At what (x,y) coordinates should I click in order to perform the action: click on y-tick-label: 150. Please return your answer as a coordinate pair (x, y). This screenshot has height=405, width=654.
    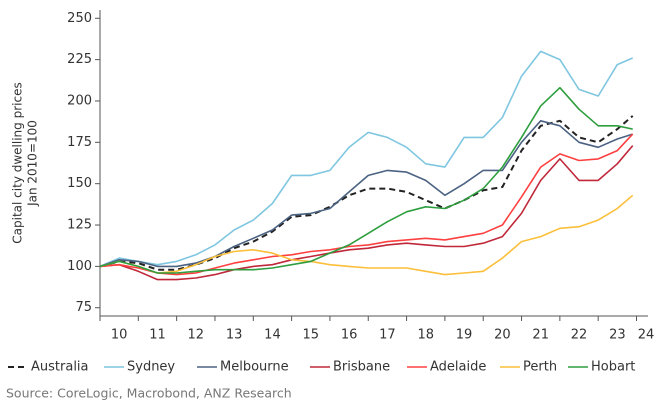
    Looking at the image, I should click on (79, 183).